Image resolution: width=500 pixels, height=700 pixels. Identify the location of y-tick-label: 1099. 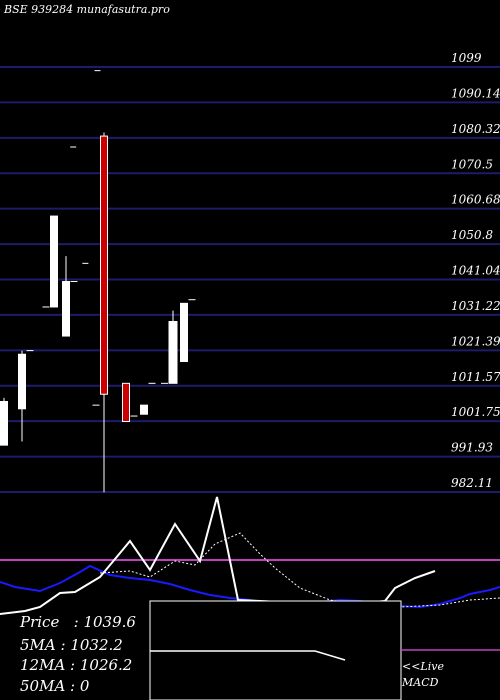
(466, 58).